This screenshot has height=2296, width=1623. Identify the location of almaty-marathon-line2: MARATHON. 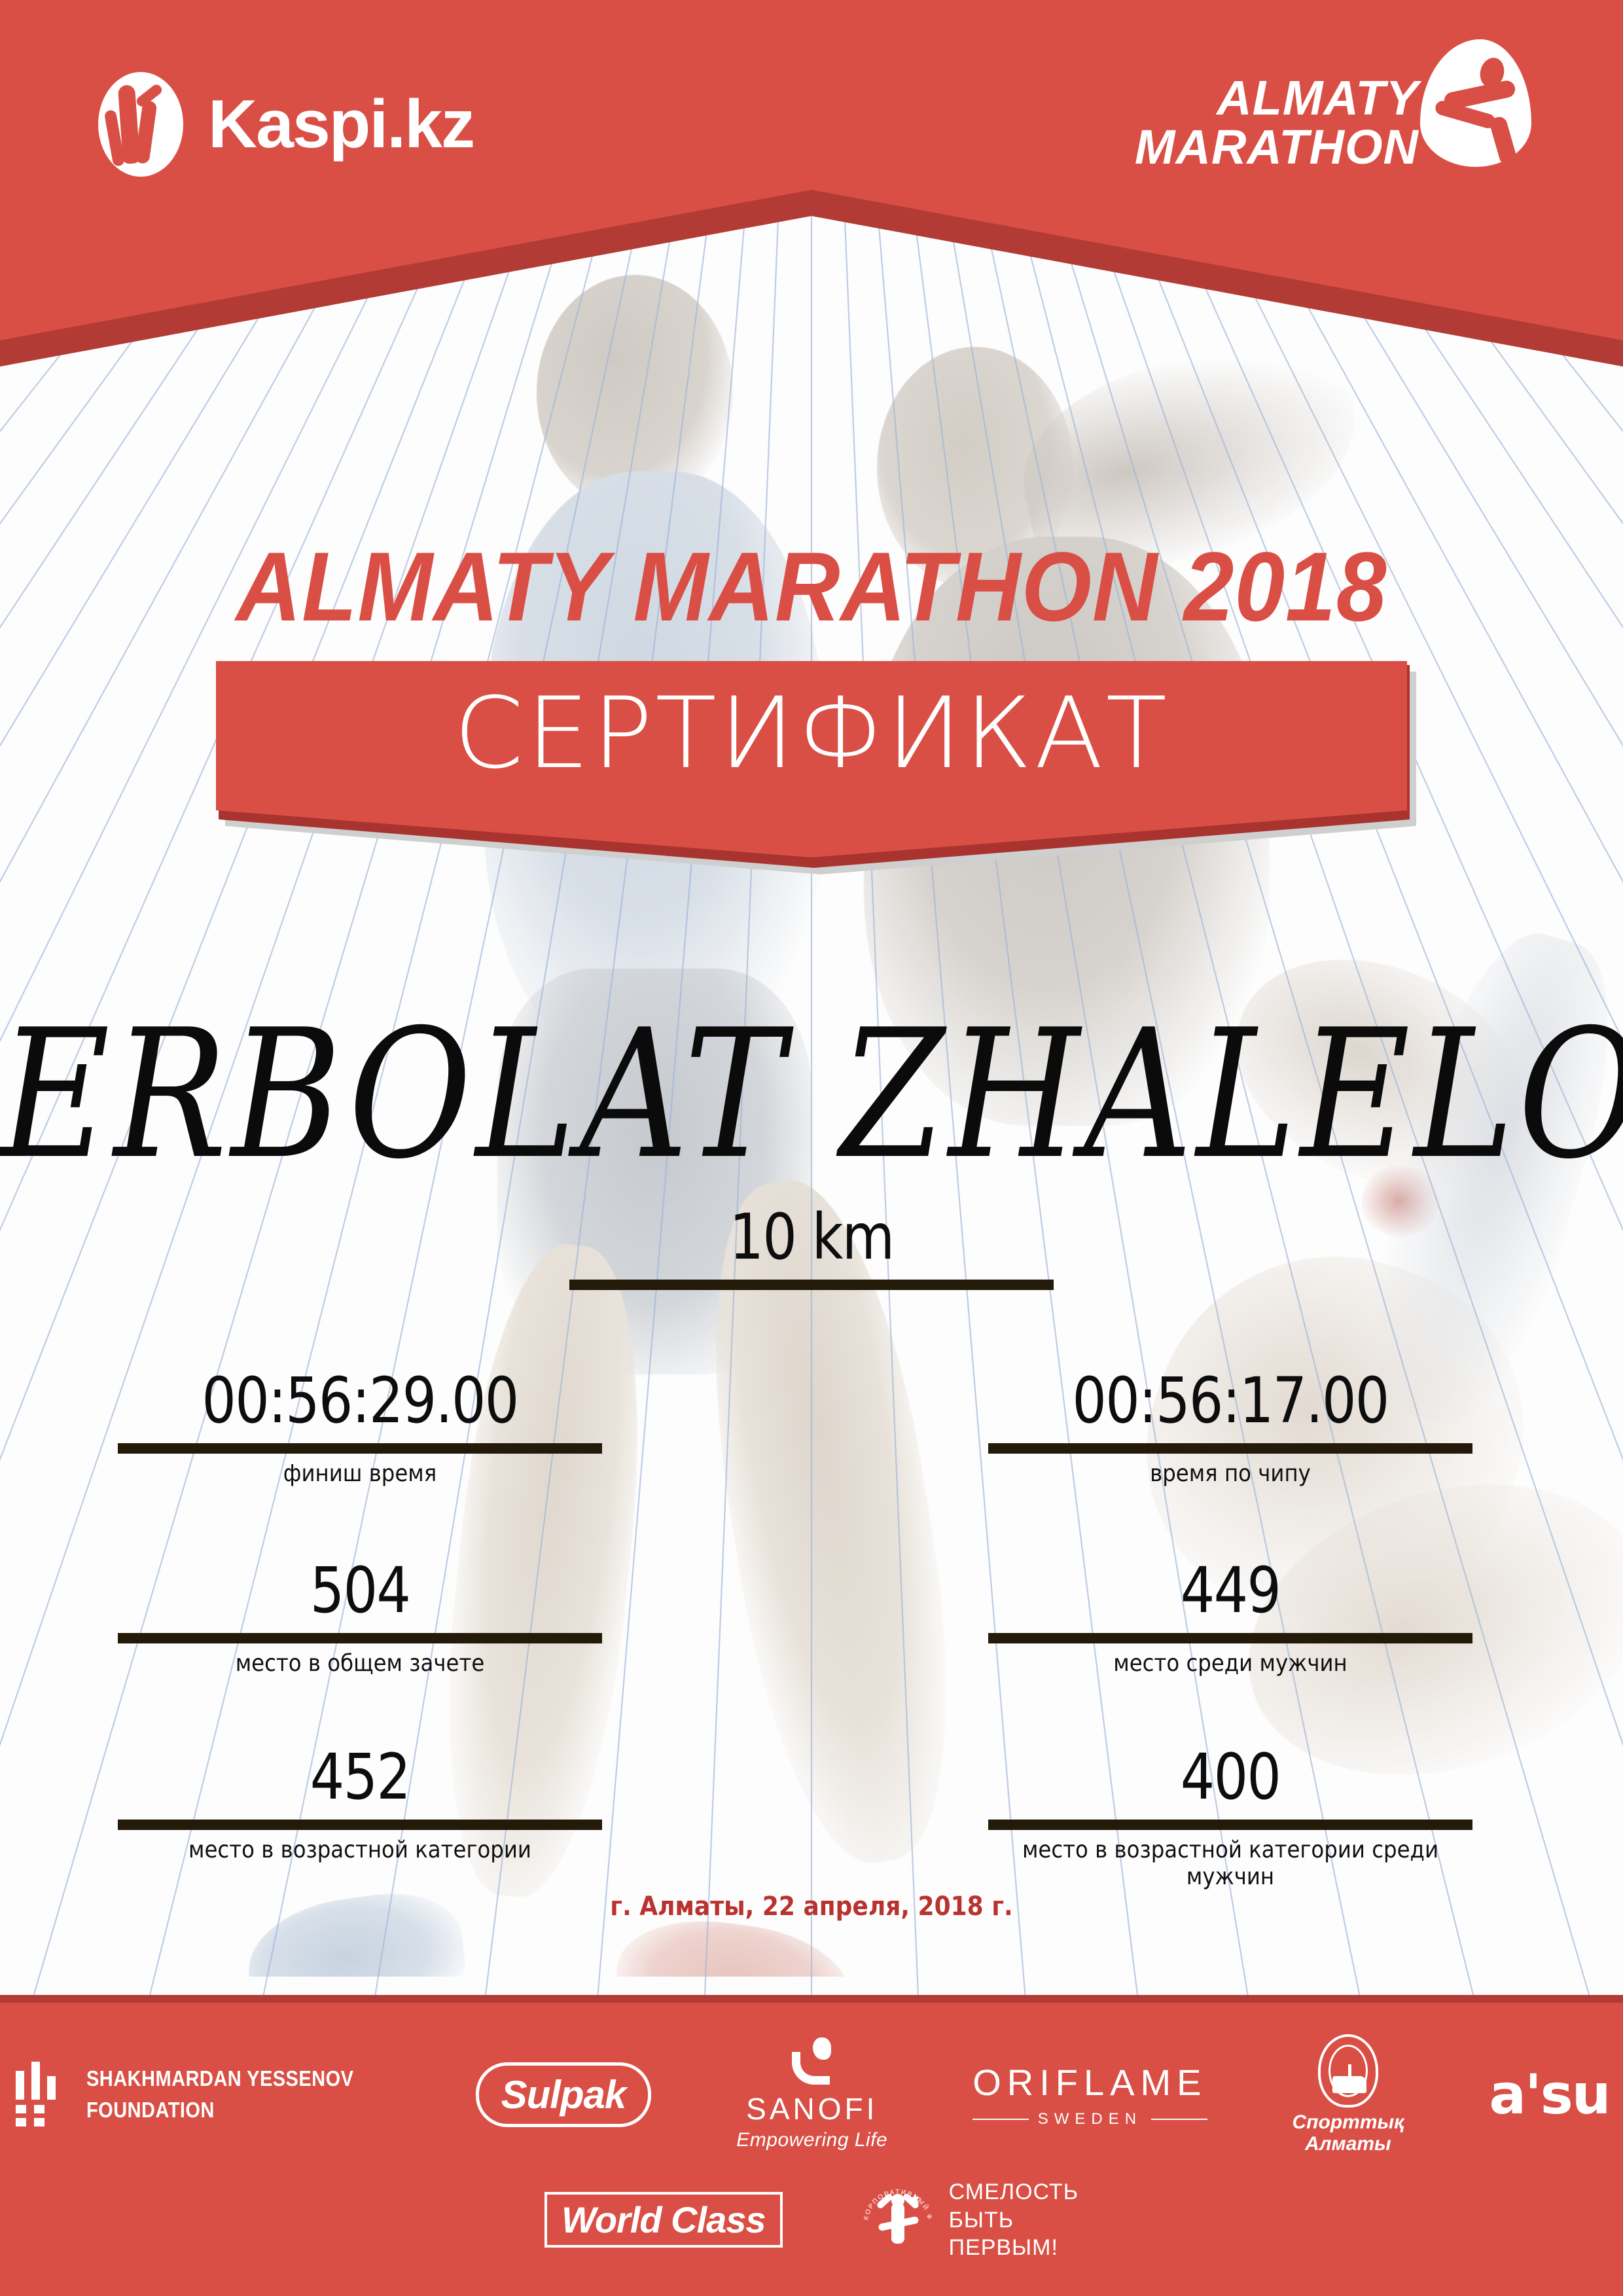
(1276, 147).